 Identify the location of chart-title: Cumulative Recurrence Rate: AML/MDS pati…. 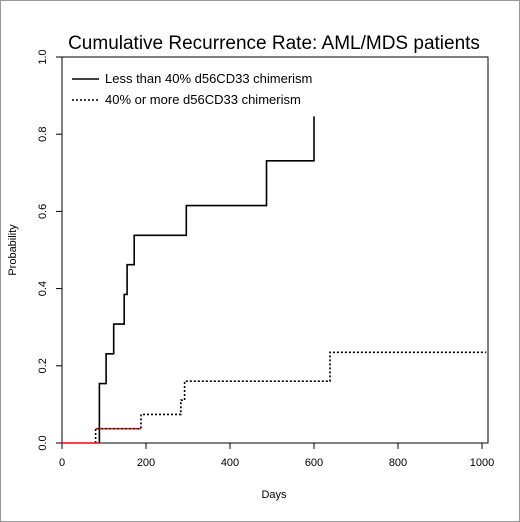
(274, 43).